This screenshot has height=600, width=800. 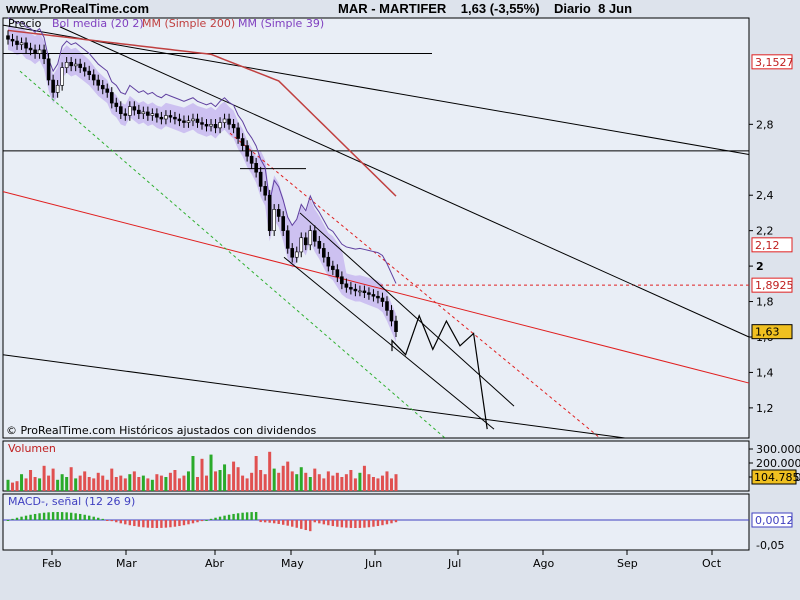 I want to click on price-tag-label: 2,12, so click(x=767, y=245).